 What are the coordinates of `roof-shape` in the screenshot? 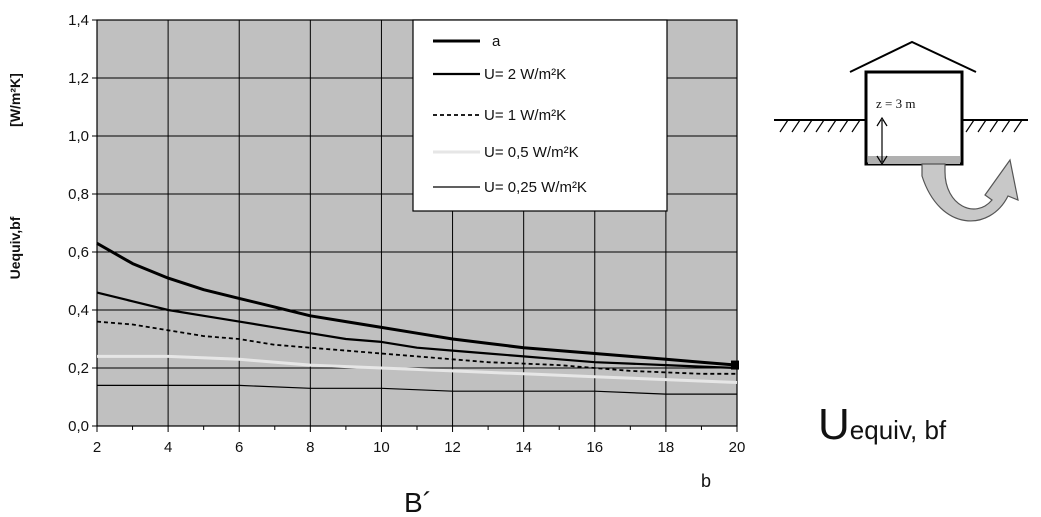 It's located at (913, 56).